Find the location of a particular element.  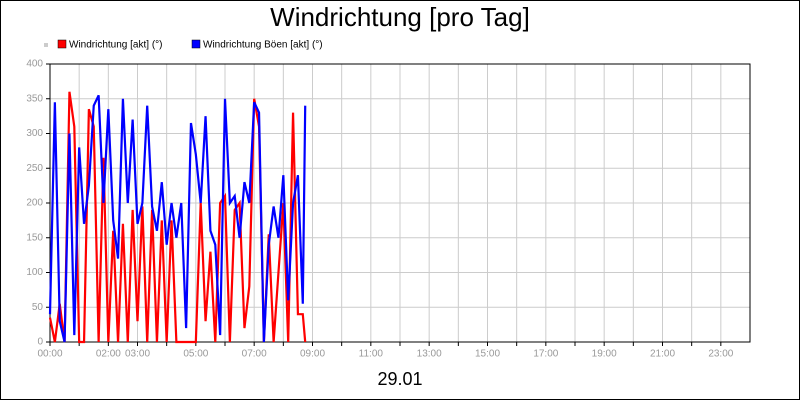

x-tick-label: 21:00 is located at coordinates (662, 354).